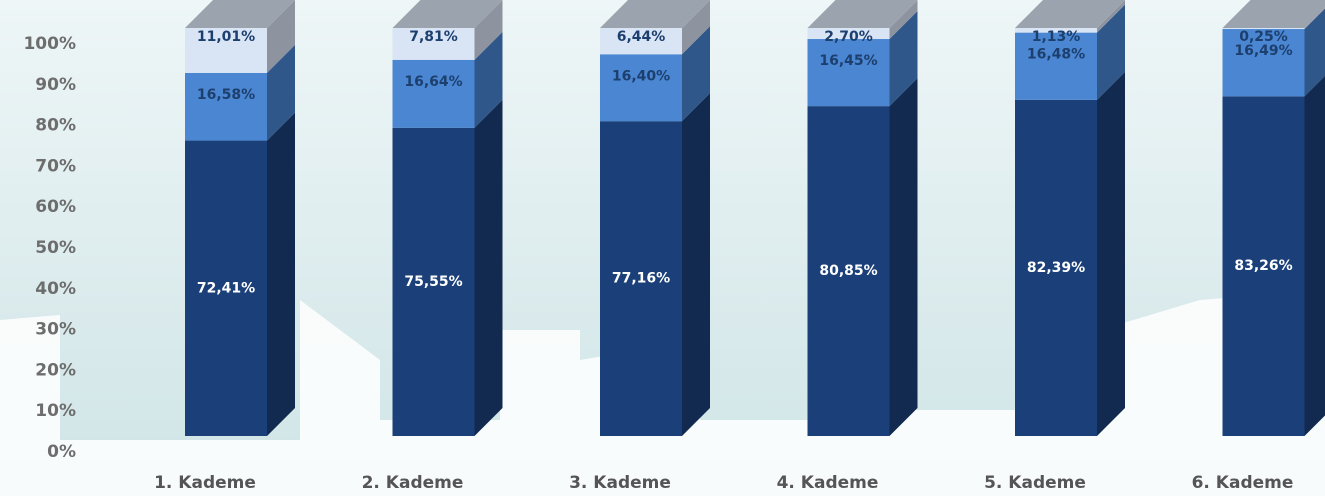 The width and height of the screenshot is (1325, 496). What do you see at coordinates (55, 126) in the screenshot?
I see `y-tick-label: 80%` at bounding box center [55, 126].